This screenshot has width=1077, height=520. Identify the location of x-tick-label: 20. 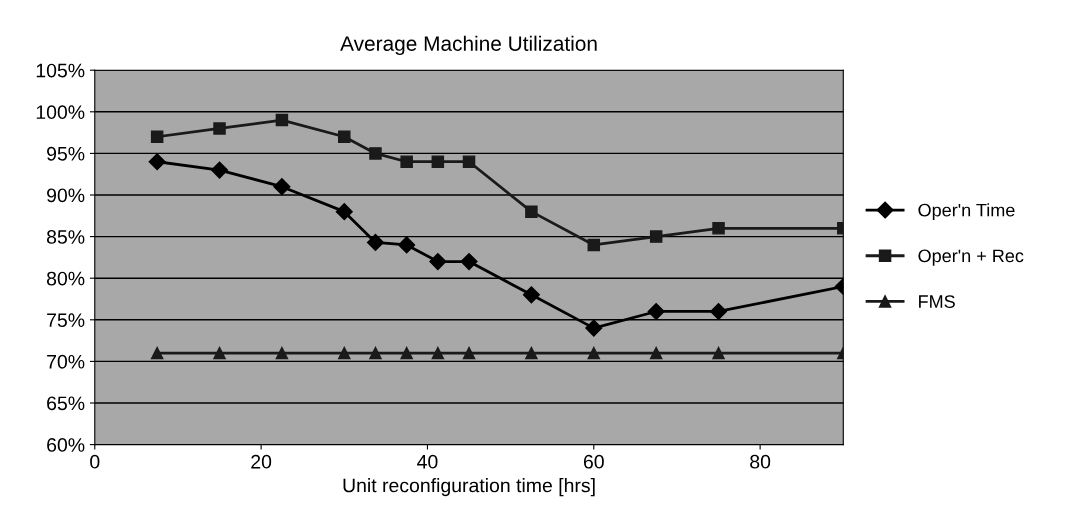
(261, 461).